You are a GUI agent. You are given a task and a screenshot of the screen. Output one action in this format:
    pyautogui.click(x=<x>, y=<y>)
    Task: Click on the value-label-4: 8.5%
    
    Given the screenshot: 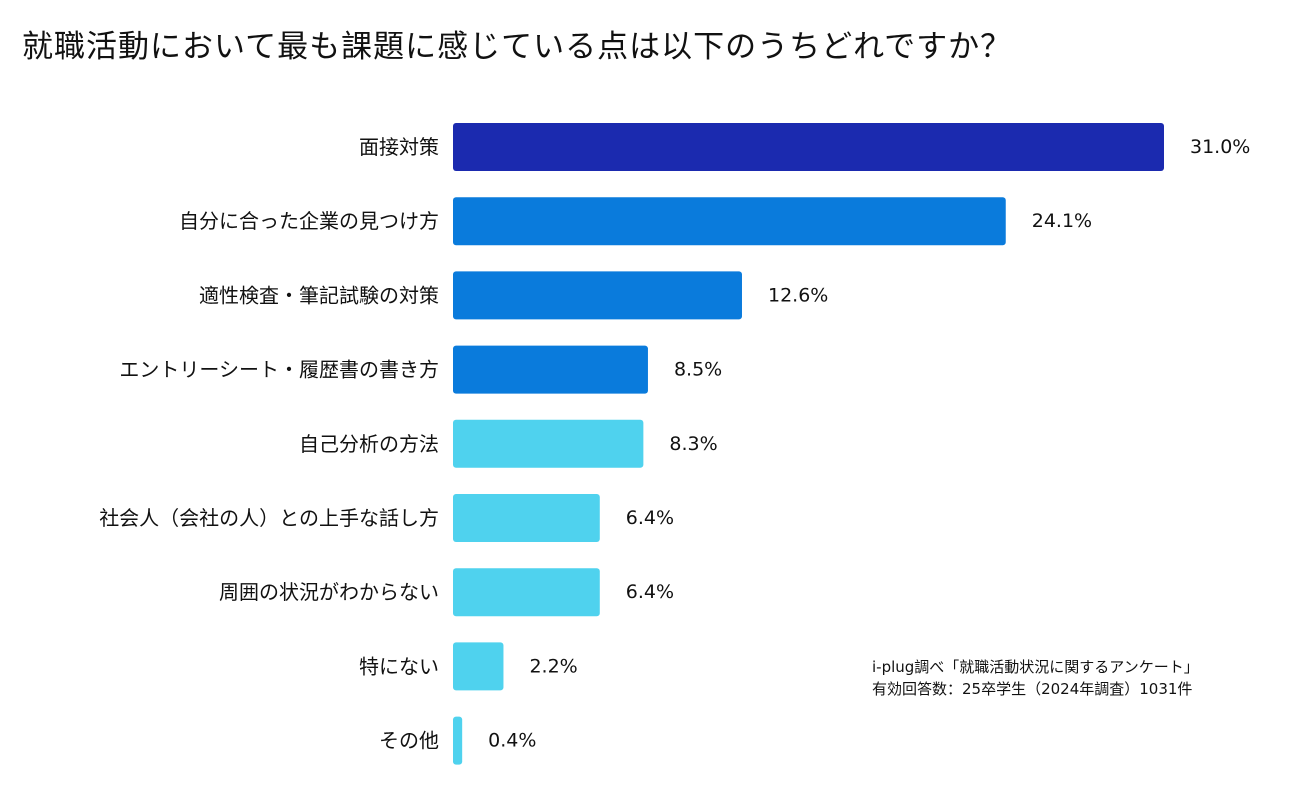 What is the action you would take?
    pyautogui.click(x=698, y=370)
    